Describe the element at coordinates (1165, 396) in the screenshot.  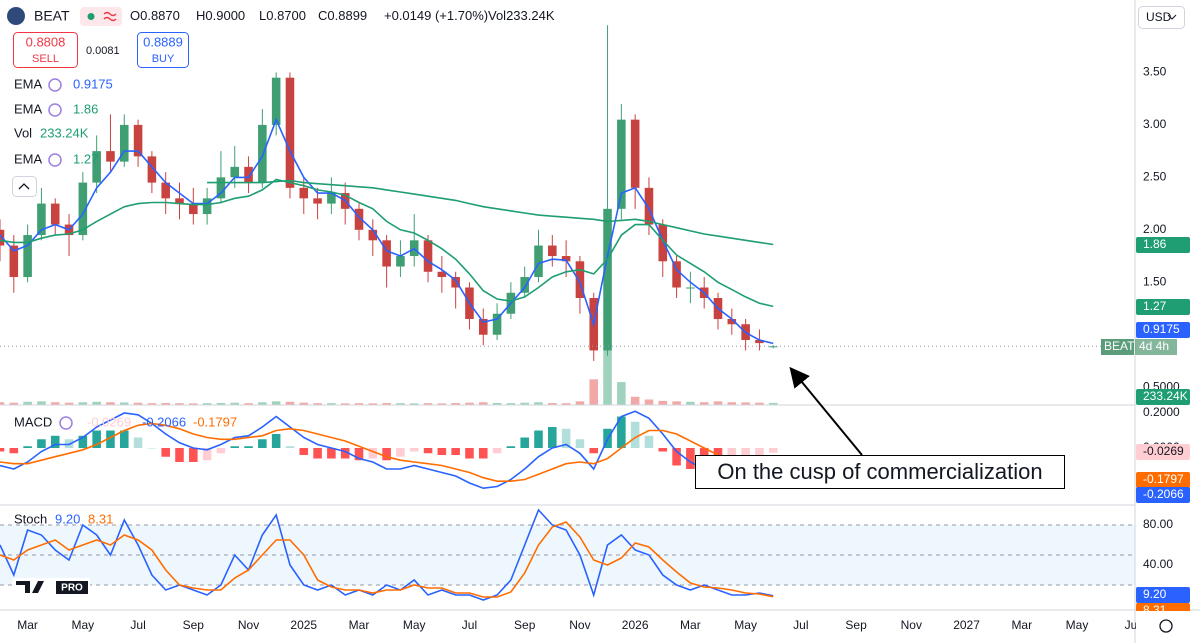
I see `badge-text: 233.24K` at that location.